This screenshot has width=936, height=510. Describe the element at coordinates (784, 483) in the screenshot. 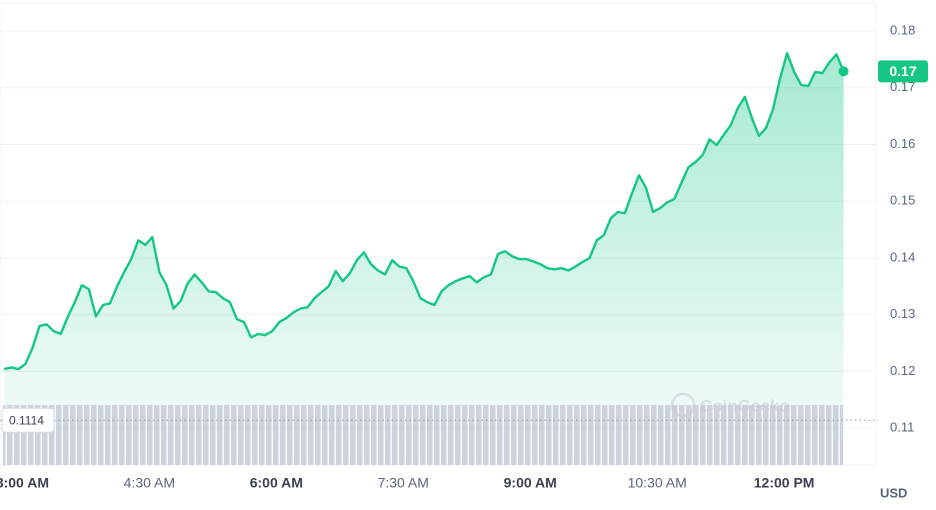

I see `x-tick-label: 12:00 PM` at that location.